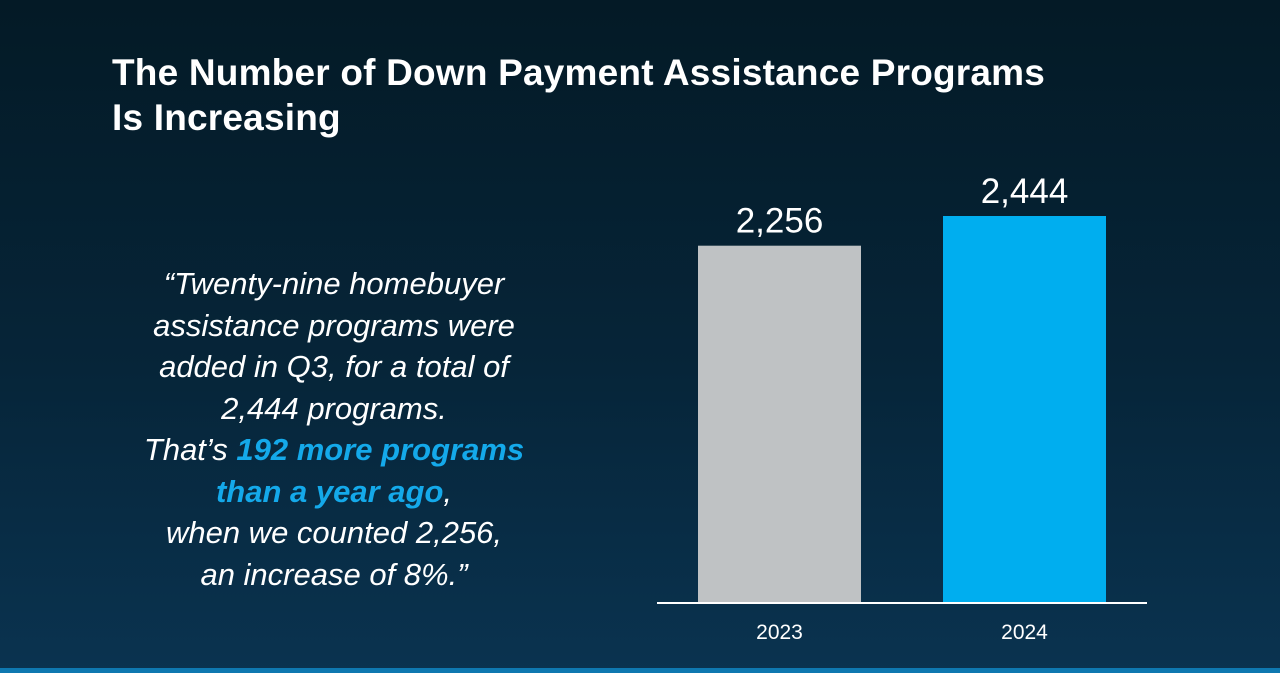 The width and height of the screenshot is (1280, 673). I want to click on quote-line-2: assistance programs were, so click(334, 325).